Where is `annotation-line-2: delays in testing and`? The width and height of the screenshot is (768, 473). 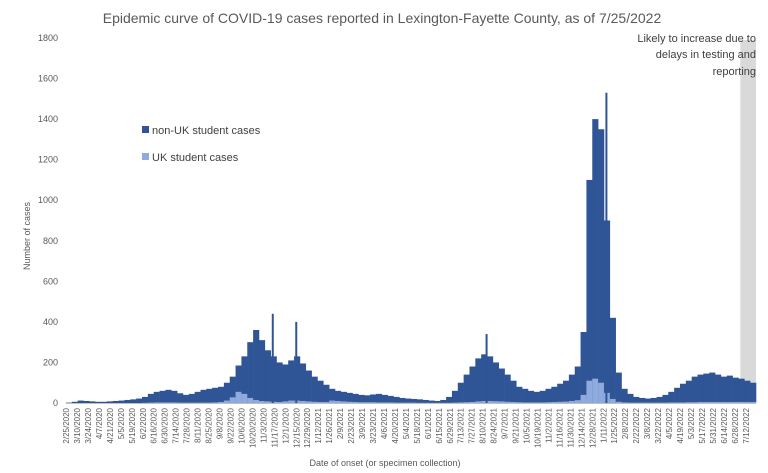
annotation-line-2: delays in testing and is located at coordinates (706, 55).